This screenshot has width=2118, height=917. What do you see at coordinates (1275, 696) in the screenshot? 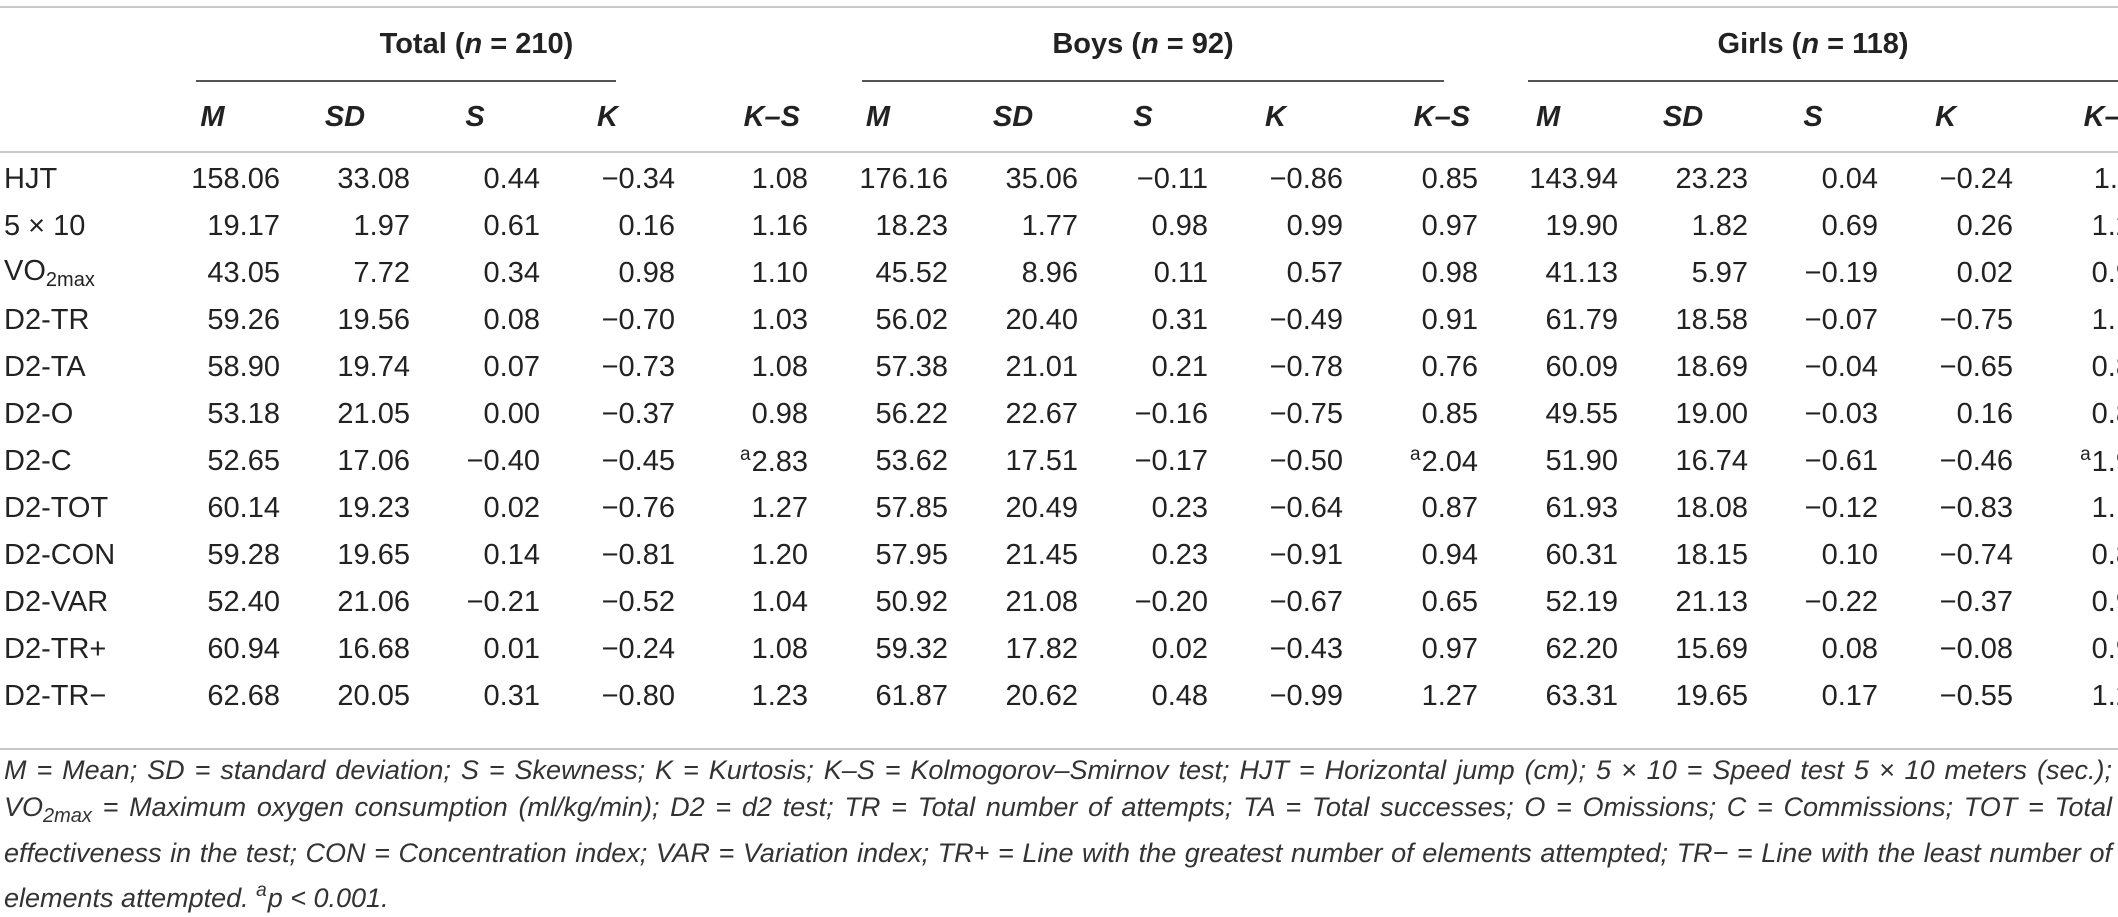
I see `table-cell: −0.99` at bounding box center [1275, 696].